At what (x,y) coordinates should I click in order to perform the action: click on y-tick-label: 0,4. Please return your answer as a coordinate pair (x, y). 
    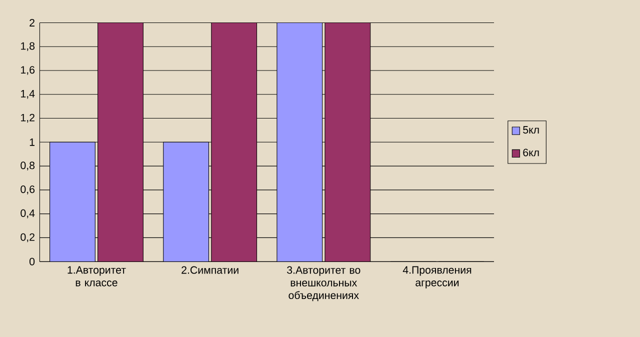
    Looking at the image, I should click on (27, 213).